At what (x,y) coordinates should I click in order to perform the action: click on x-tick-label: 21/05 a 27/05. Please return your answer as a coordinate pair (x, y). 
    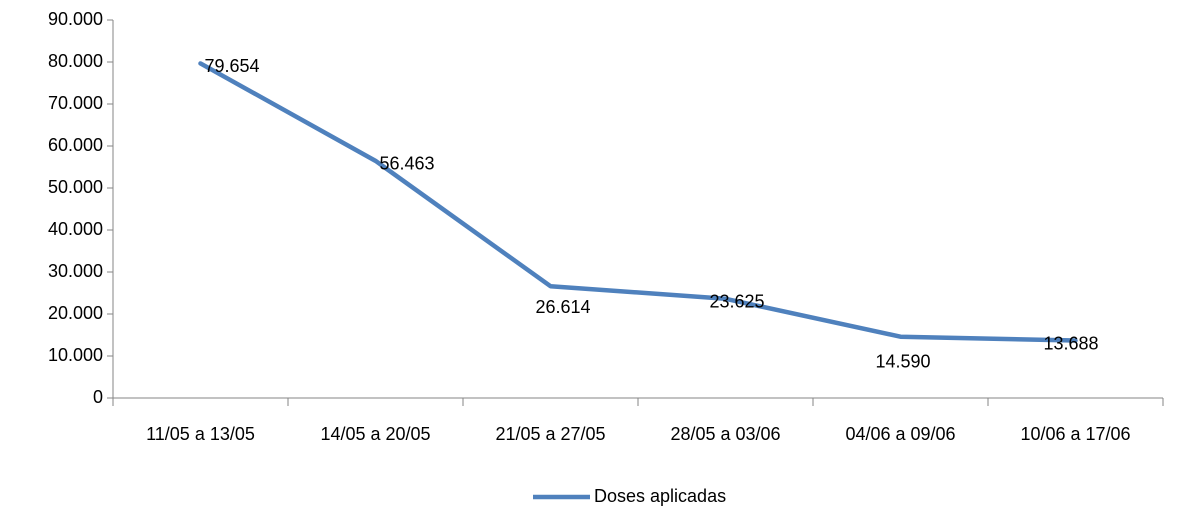
    Looking at the image, I should click on (550, 434).